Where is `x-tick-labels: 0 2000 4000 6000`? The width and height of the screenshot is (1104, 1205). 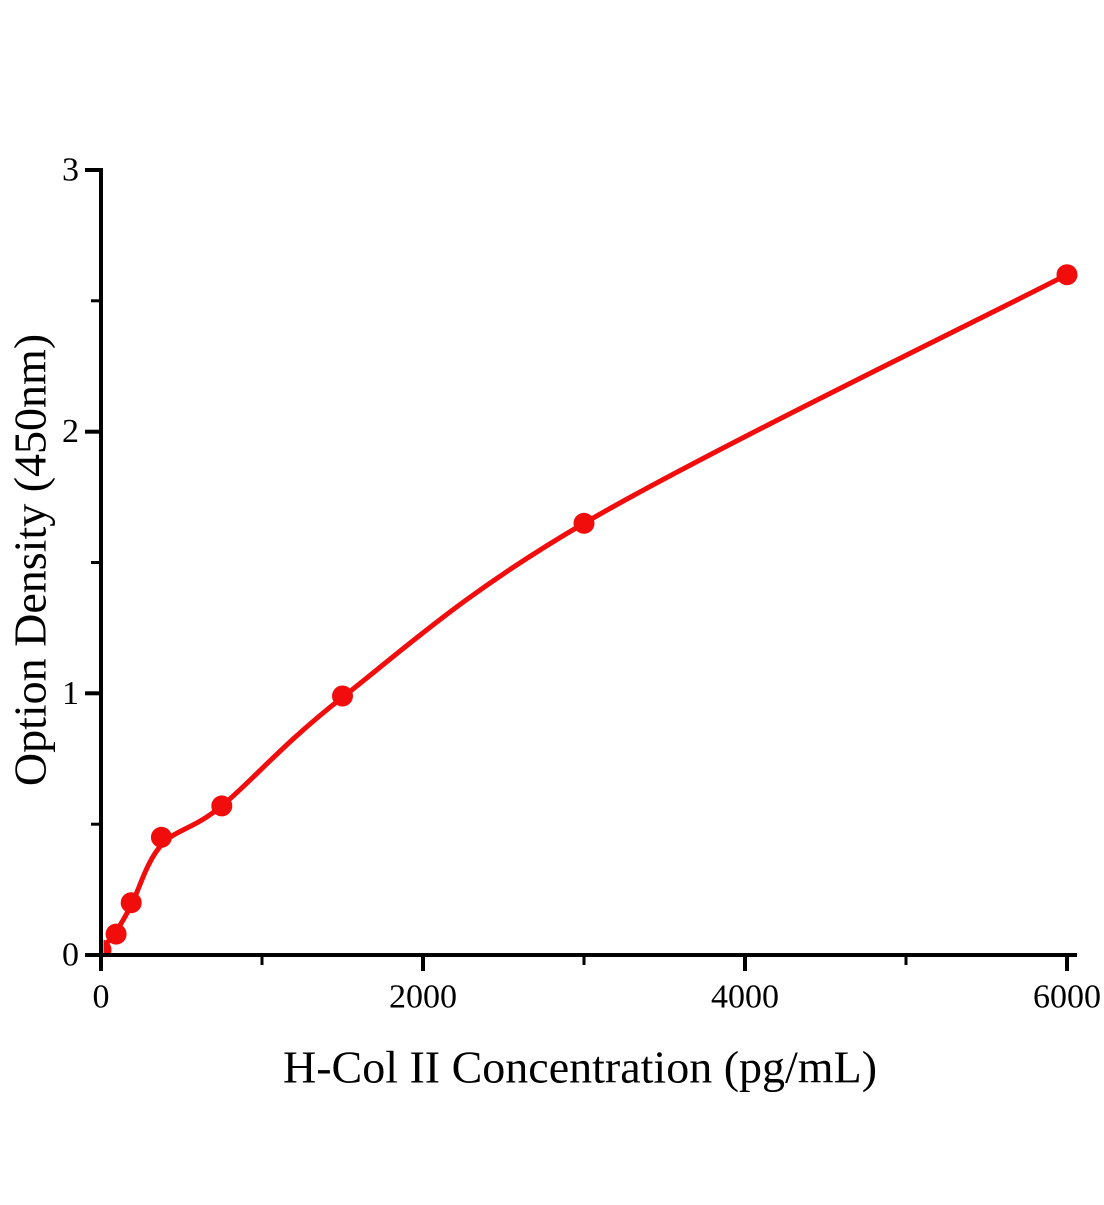 x-tick-labels: 0 2000 4000 6000 is located at coordinates (597, 997).